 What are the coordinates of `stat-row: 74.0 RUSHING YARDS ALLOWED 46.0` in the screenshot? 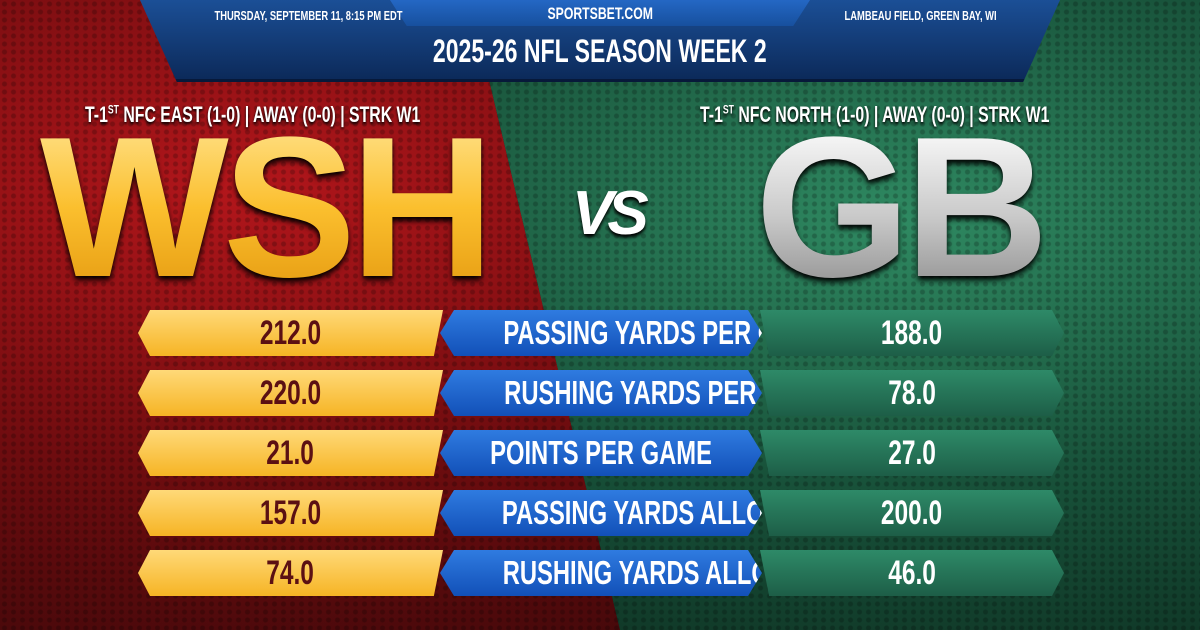 It's located at (601, 573).